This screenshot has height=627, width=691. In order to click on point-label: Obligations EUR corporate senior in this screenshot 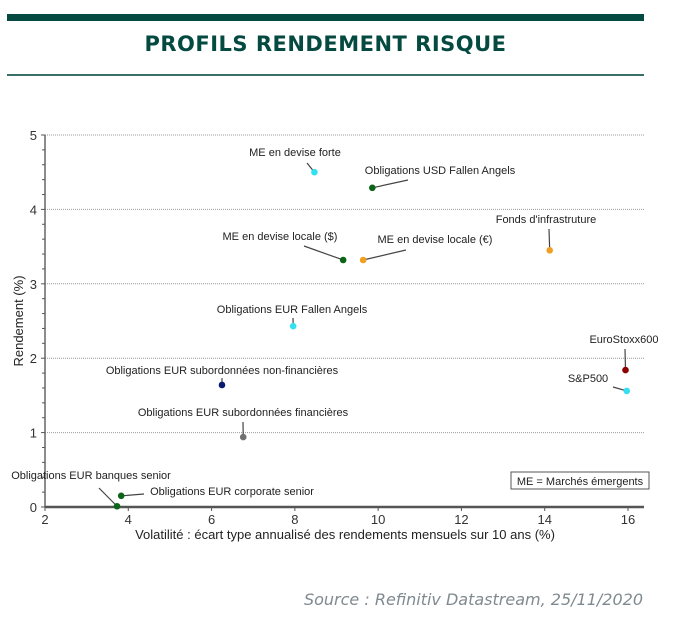, I will do `click(232, 492)`.